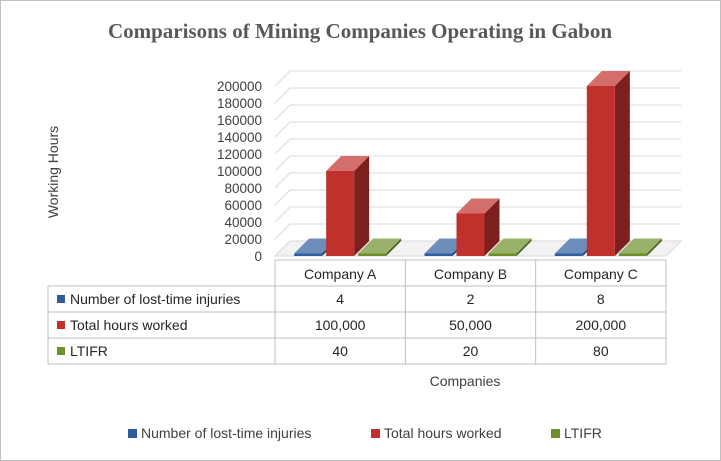 This screenshot has height=461, width=721. What do you see at coordinates (239, 120) in the screenshot?
I see `y-tick-label: 160000` at bounding box center [239, 120].